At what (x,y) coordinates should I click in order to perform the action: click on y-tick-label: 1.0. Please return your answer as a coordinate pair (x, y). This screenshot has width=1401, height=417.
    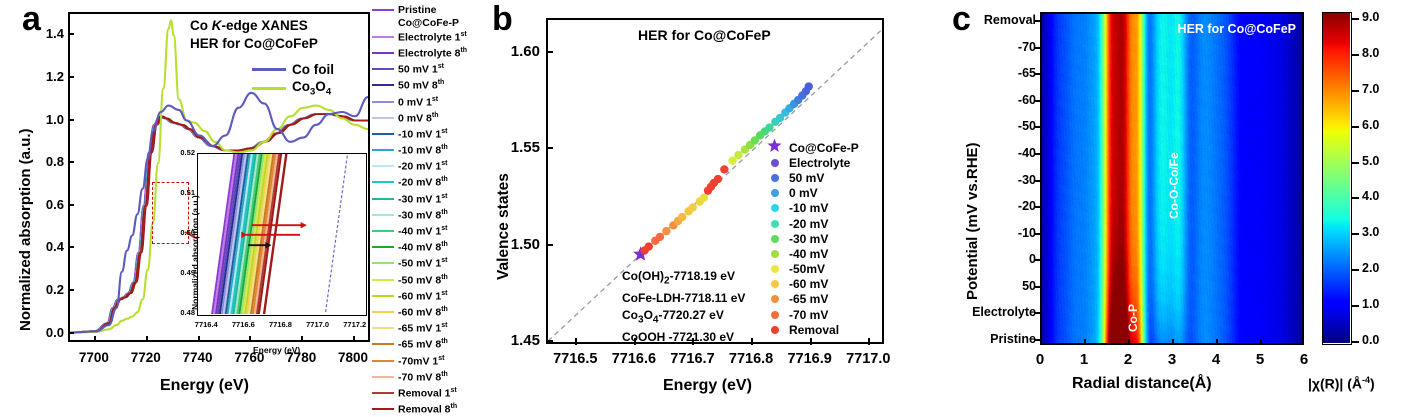
    Looking at the image, I should click on (54, 119).